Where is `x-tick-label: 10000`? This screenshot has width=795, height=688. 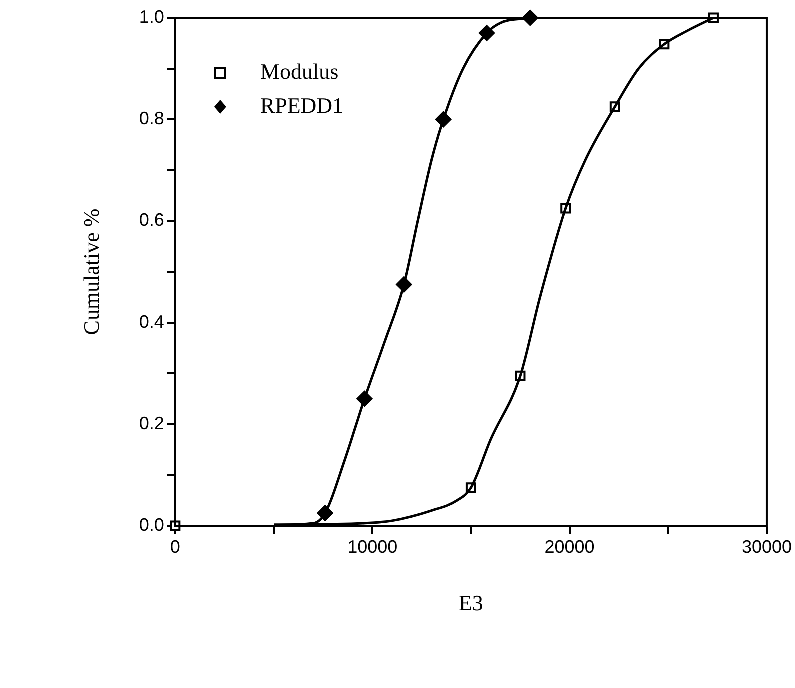
x-tick-label: 10000 is located at coordinates (373, 546).